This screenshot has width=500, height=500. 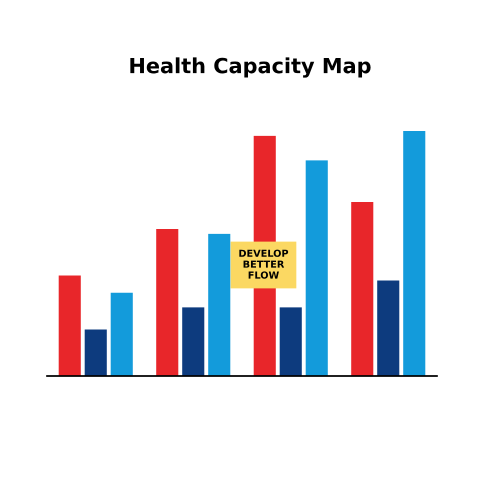 I want to click on annotation: DEVELOP BETTER FLOW, so click(x=263, y=264).